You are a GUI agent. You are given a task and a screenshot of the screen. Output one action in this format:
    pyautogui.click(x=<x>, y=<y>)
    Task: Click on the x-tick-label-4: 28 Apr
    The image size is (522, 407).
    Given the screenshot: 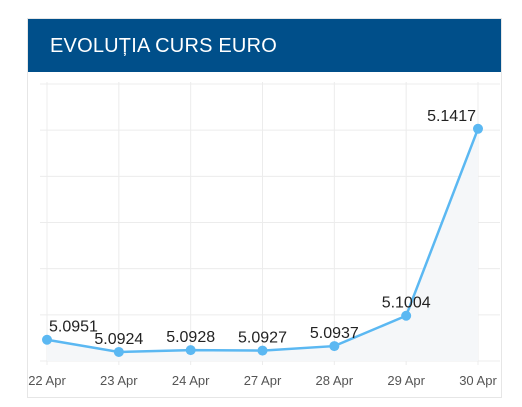 What is the action you would take?
    pyautogui.click(x=335, y=380)
    